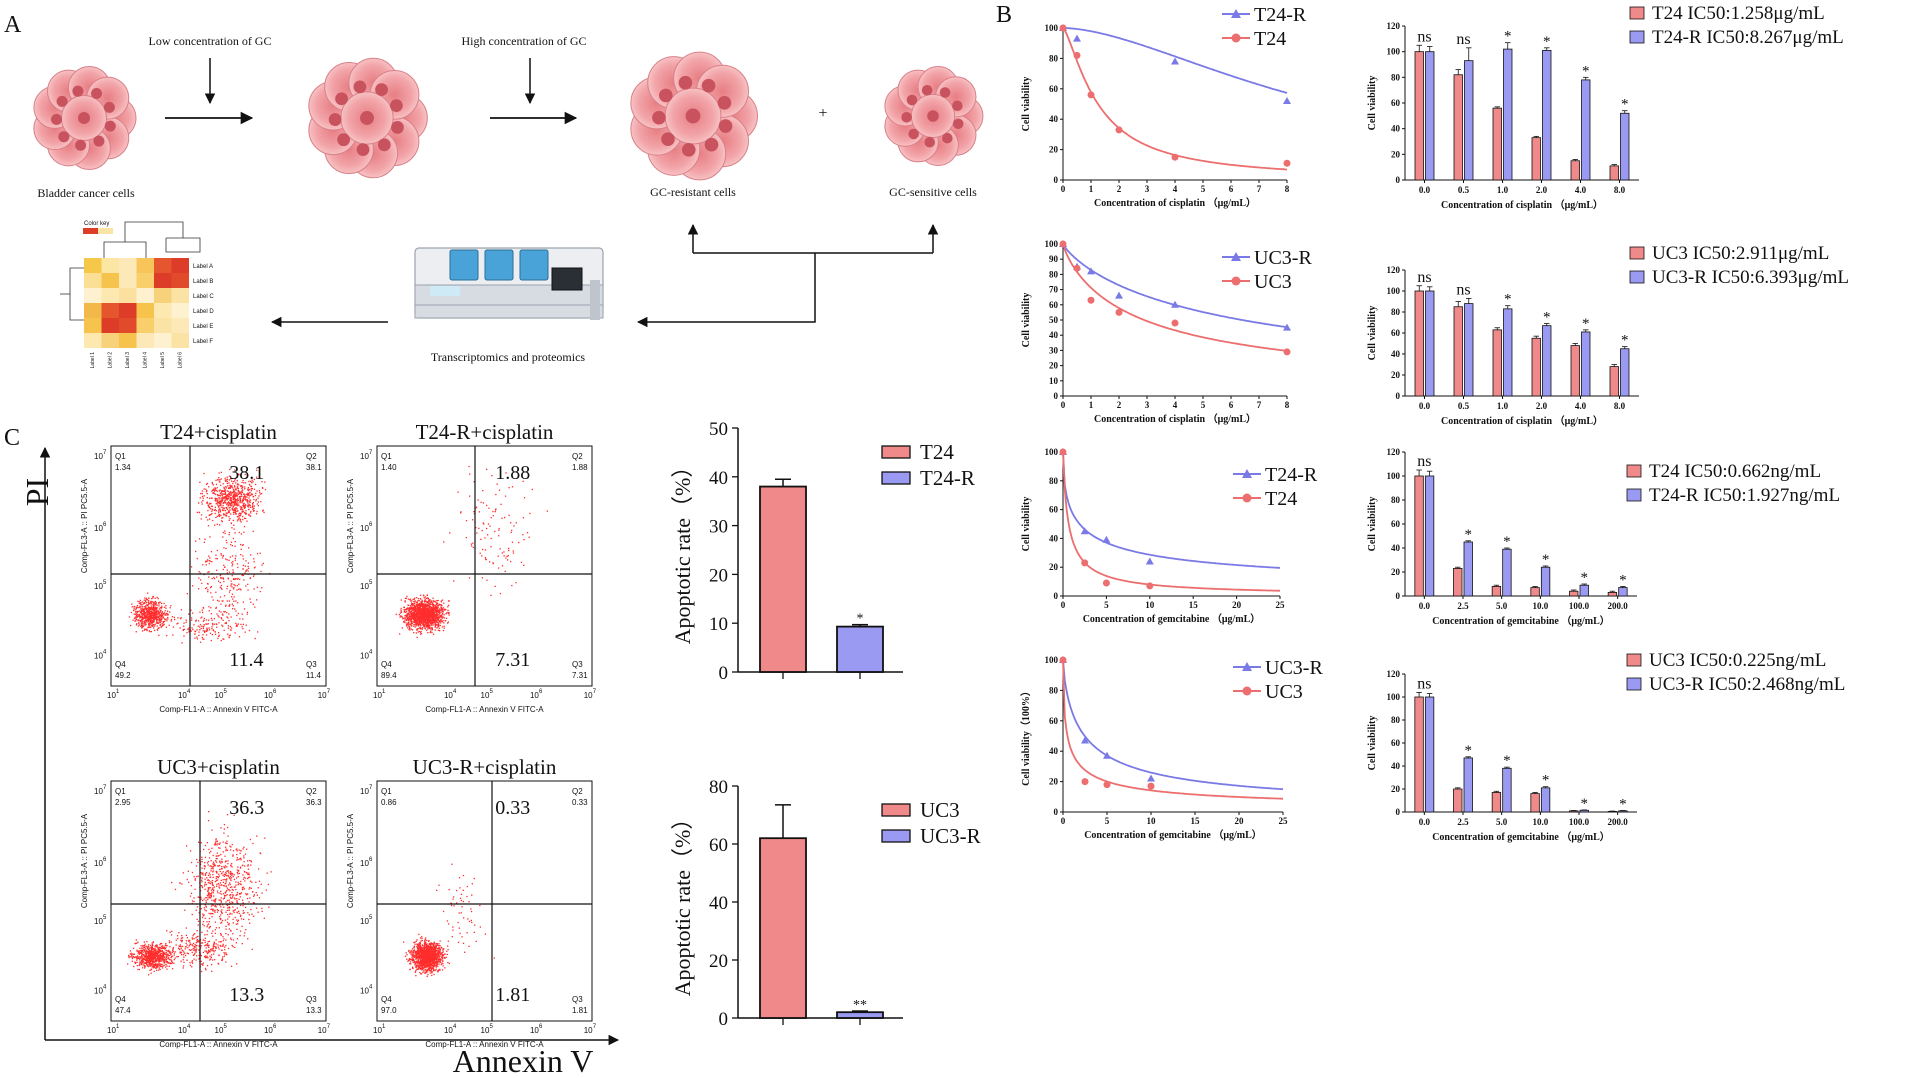 The image size is (1905, 1078). What do you see at coordinates (203, 297) in the screenshot?
I see `heatmap-row-label: Label C` at bounding box center [203, 297].